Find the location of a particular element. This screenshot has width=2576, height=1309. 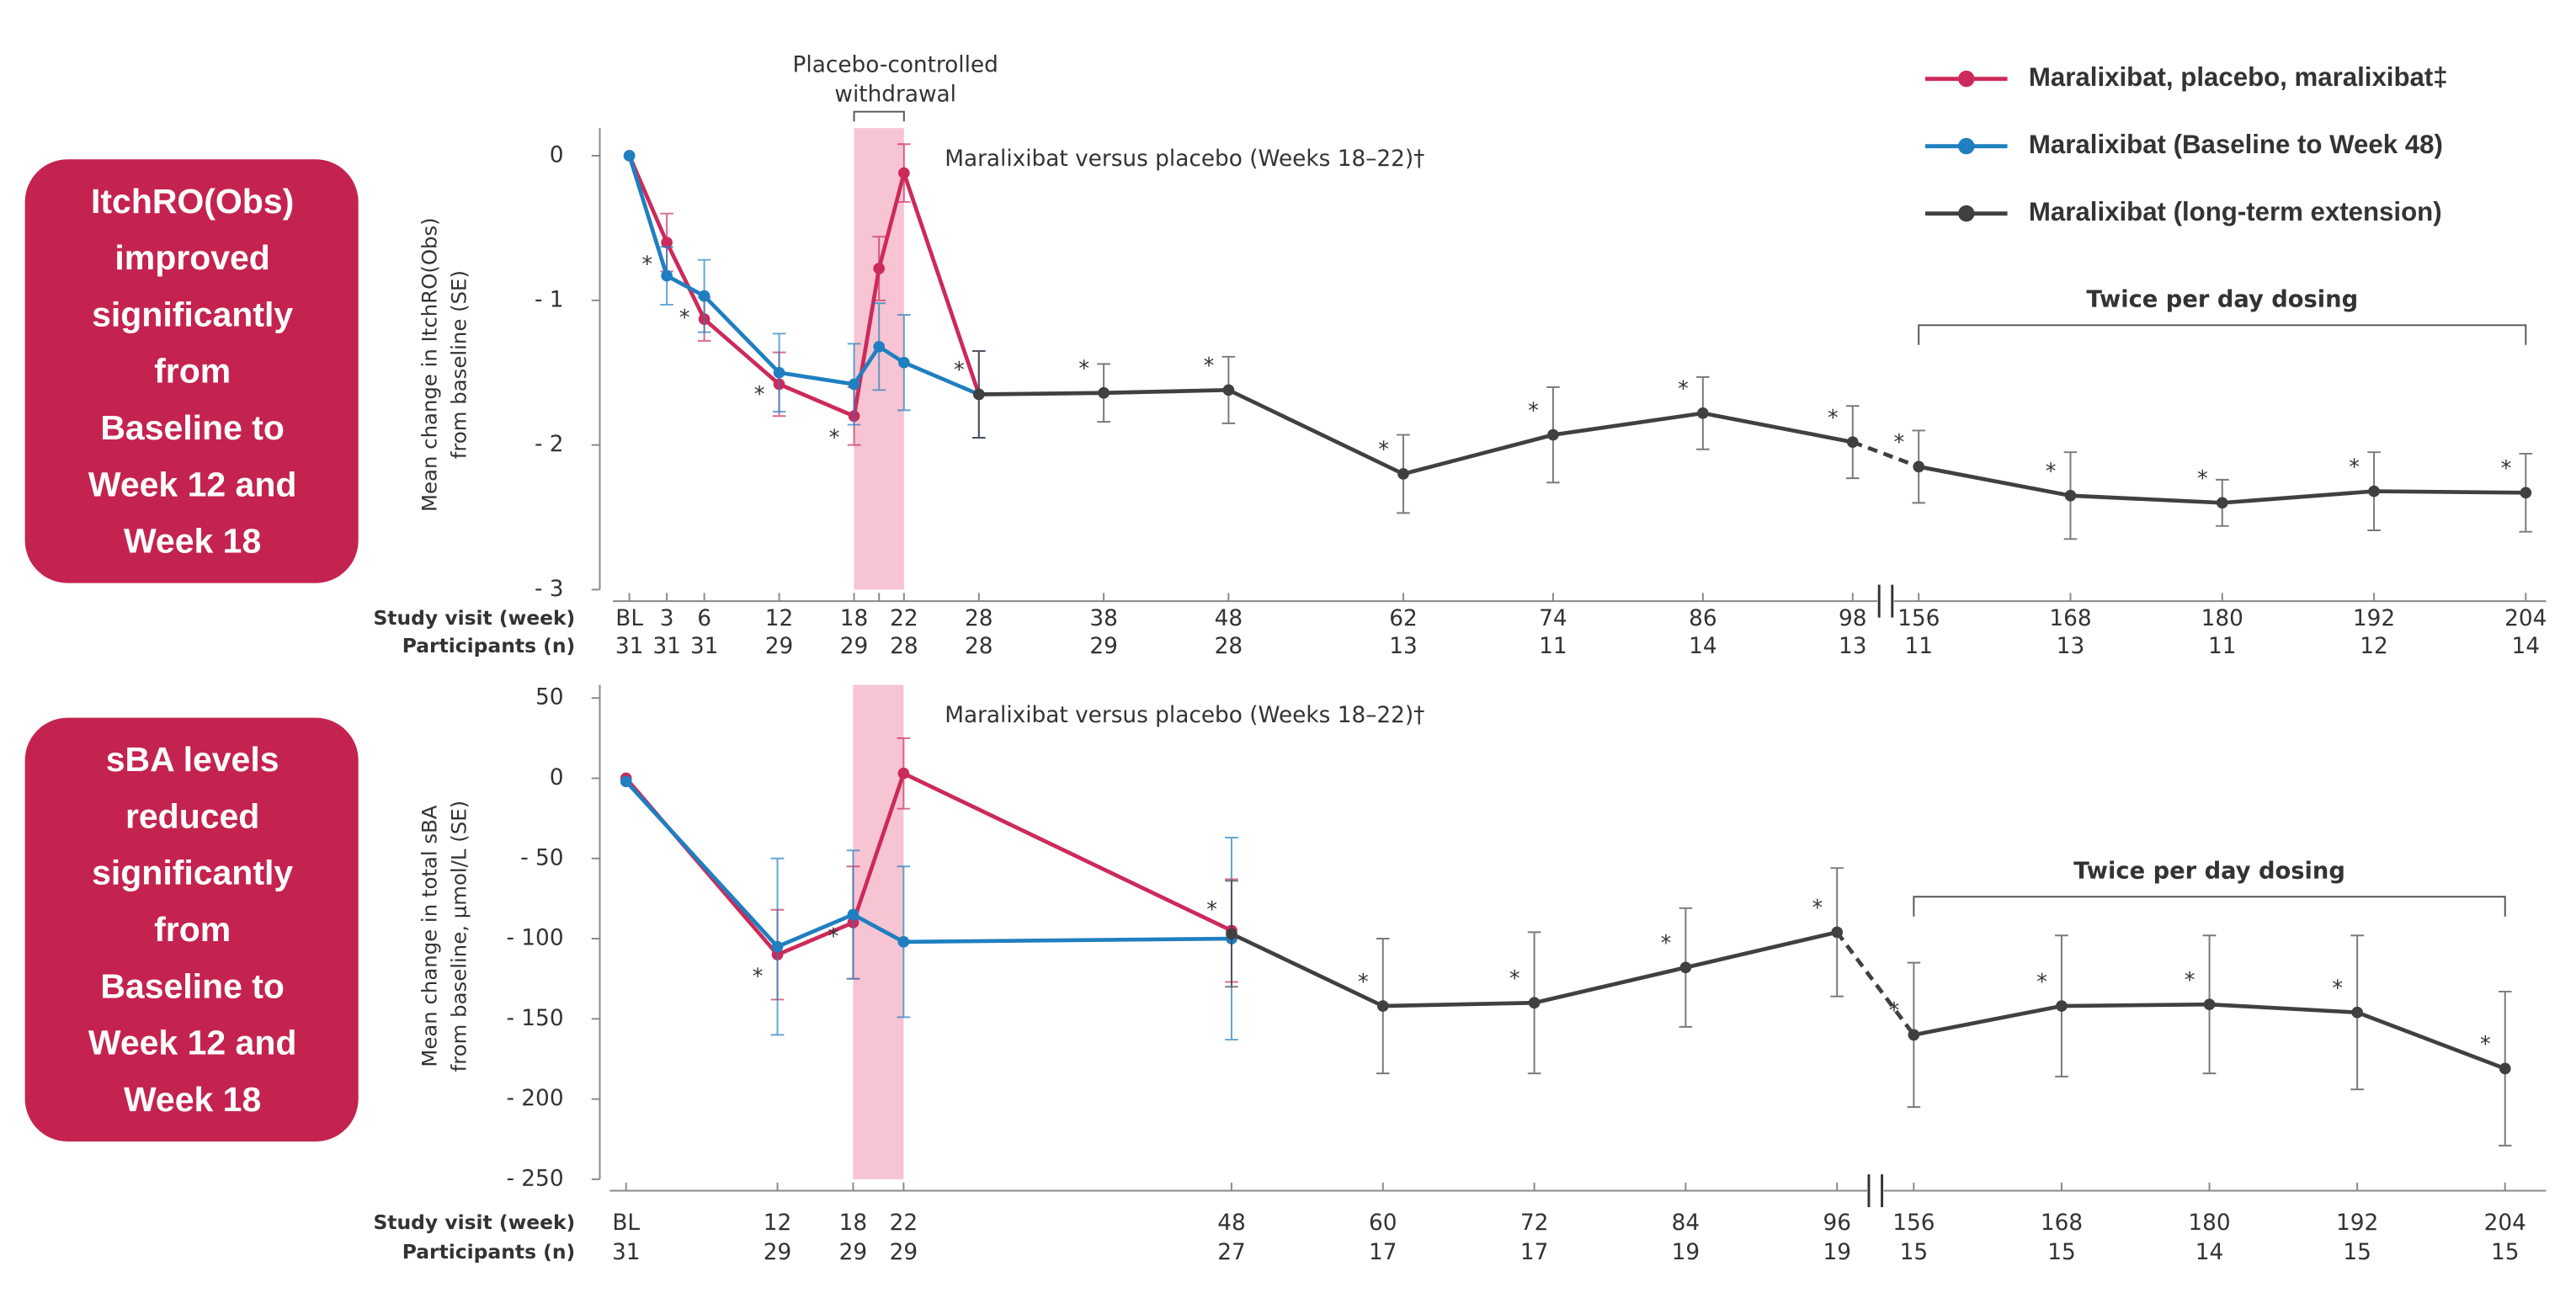

participants-label: 15 is located at coordinates (2061, 1252).